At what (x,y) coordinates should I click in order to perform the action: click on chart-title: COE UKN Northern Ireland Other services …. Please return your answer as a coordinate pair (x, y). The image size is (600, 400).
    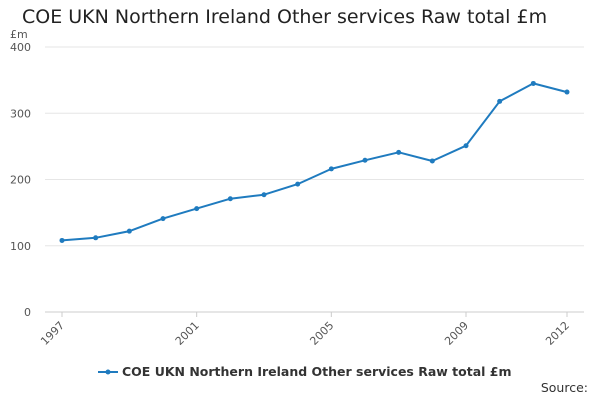
    Looking at the image, I should click on (285, 17).